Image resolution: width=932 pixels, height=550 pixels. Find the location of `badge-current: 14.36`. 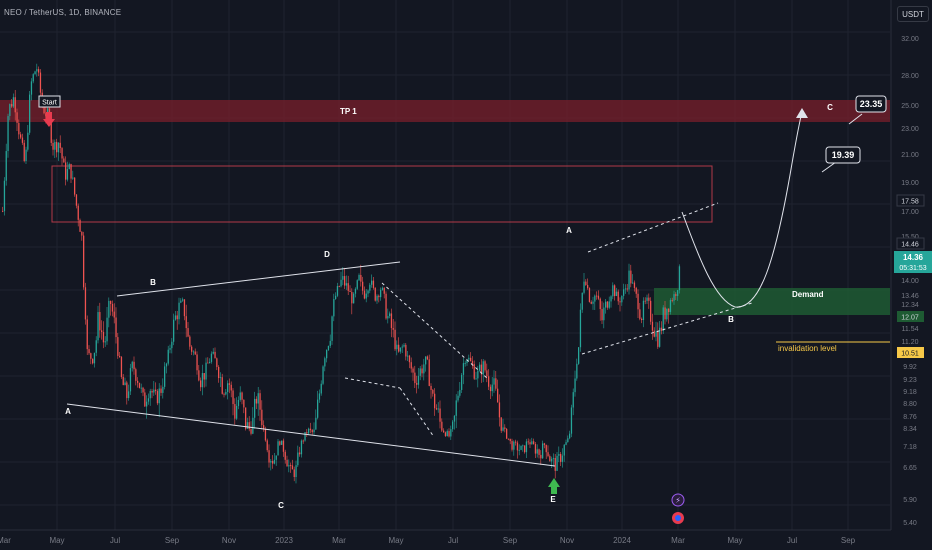

badge-current: 14.36 is located at coordinates (913, 257).